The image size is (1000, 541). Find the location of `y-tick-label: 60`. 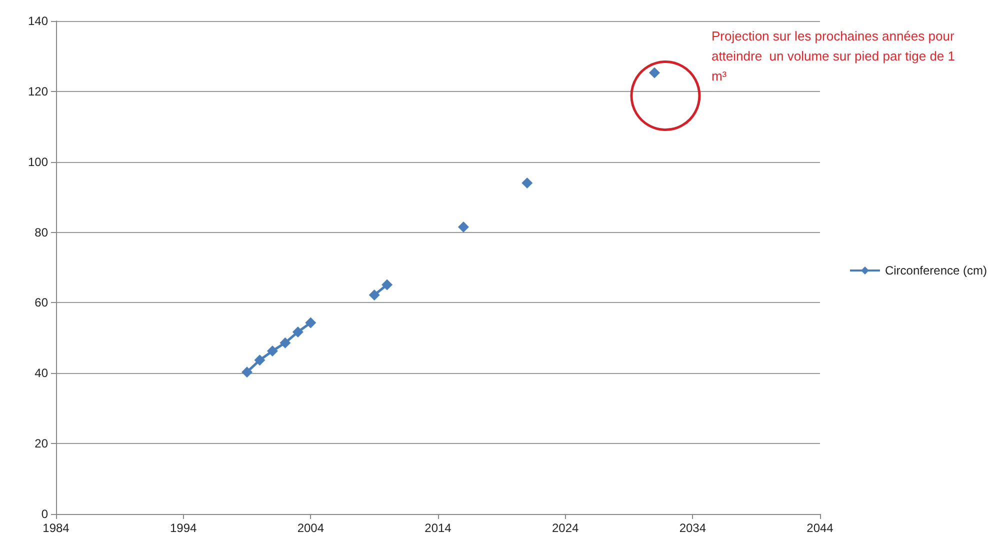

y-tick-label: 60 is located at coordinates (41, 303).